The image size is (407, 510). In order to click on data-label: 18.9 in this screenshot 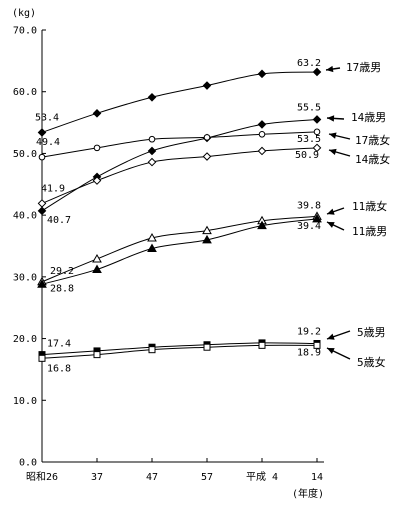, I will do `click(309, 352)`.